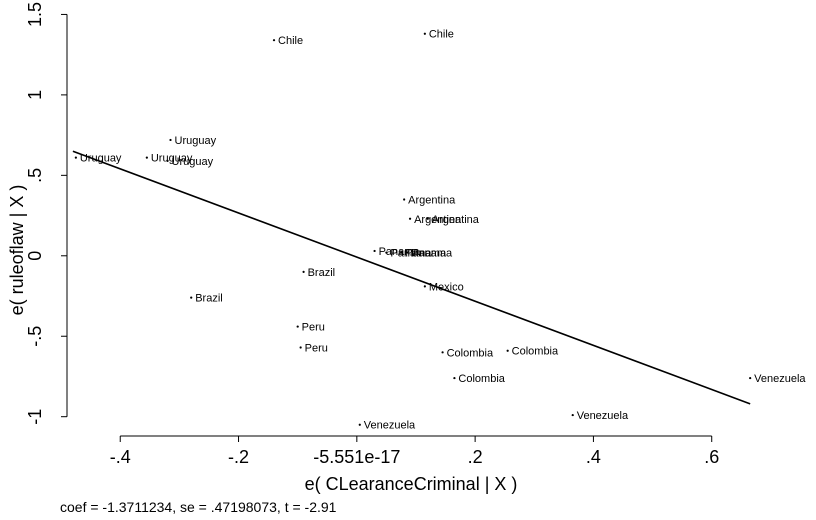 Image resolution: width=816 pixels, height=520 pixels. What do you see at coordinates (446, 287) in the screenshot?
I see `point-label: Mexico` at bounding box center [446, 287].